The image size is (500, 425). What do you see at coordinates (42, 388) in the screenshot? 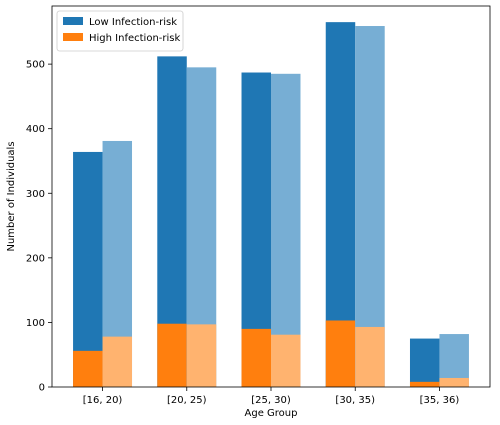
I see `y-tick-label-0: 0` at bounding box center [42, 388].